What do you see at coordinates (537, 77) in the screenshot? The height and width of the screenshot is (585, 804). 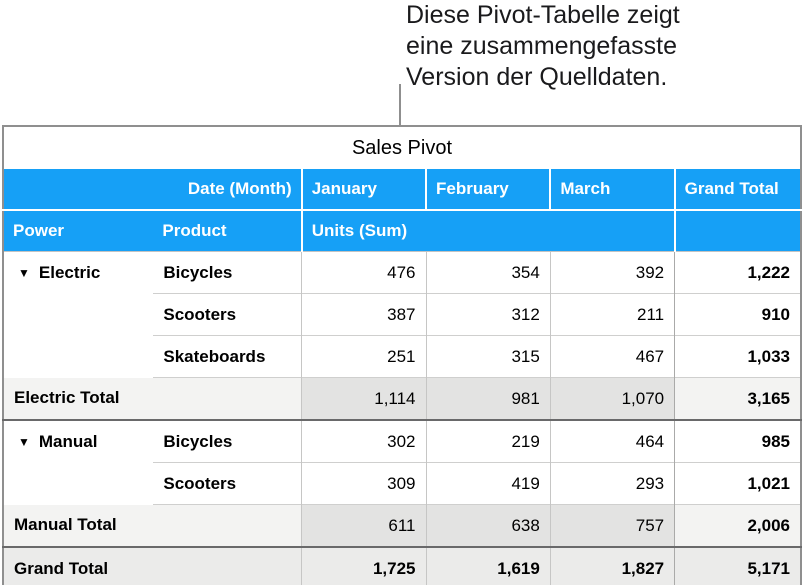 I see `callout-line-3: Version der Quelldaten.` at bounding box center [537, 77].